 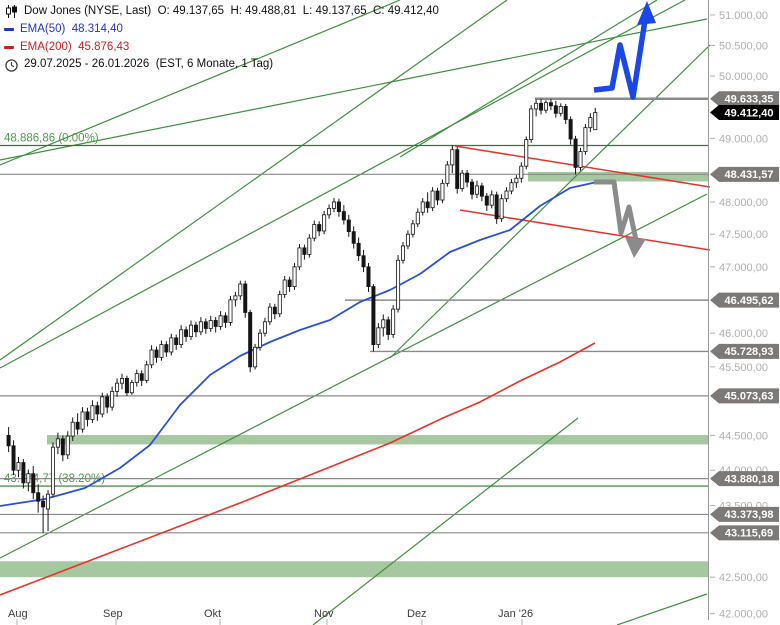 I want to click on x-axis-month-label: Dez, so click(x=417, y=614).